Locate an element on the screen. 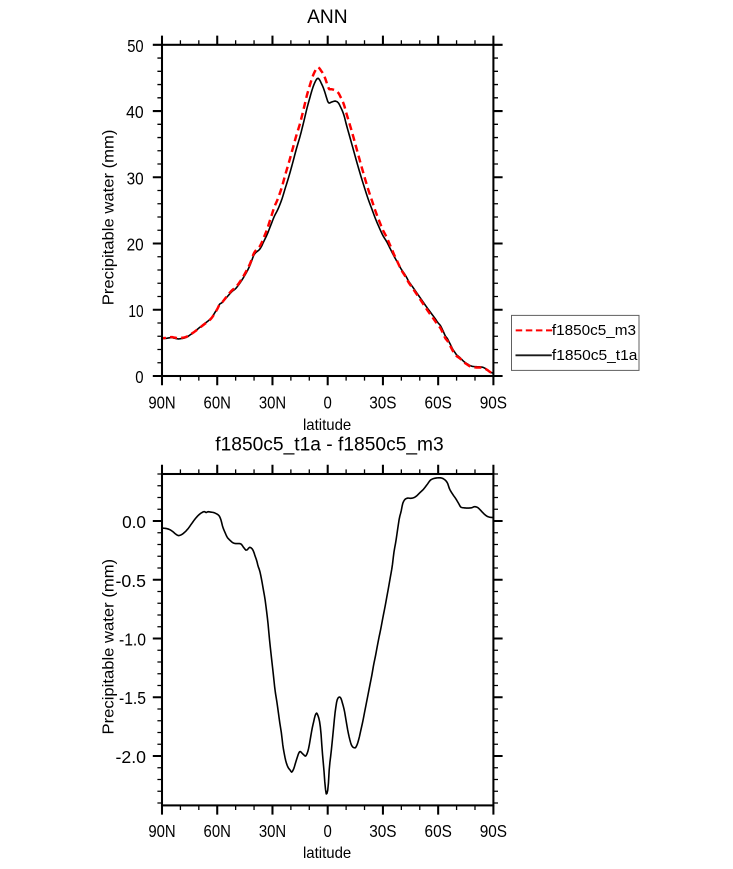 The height and width of the screenshot is (869, 733). svg-text: f1850c5_t1a is located at coordinates (595, 356).